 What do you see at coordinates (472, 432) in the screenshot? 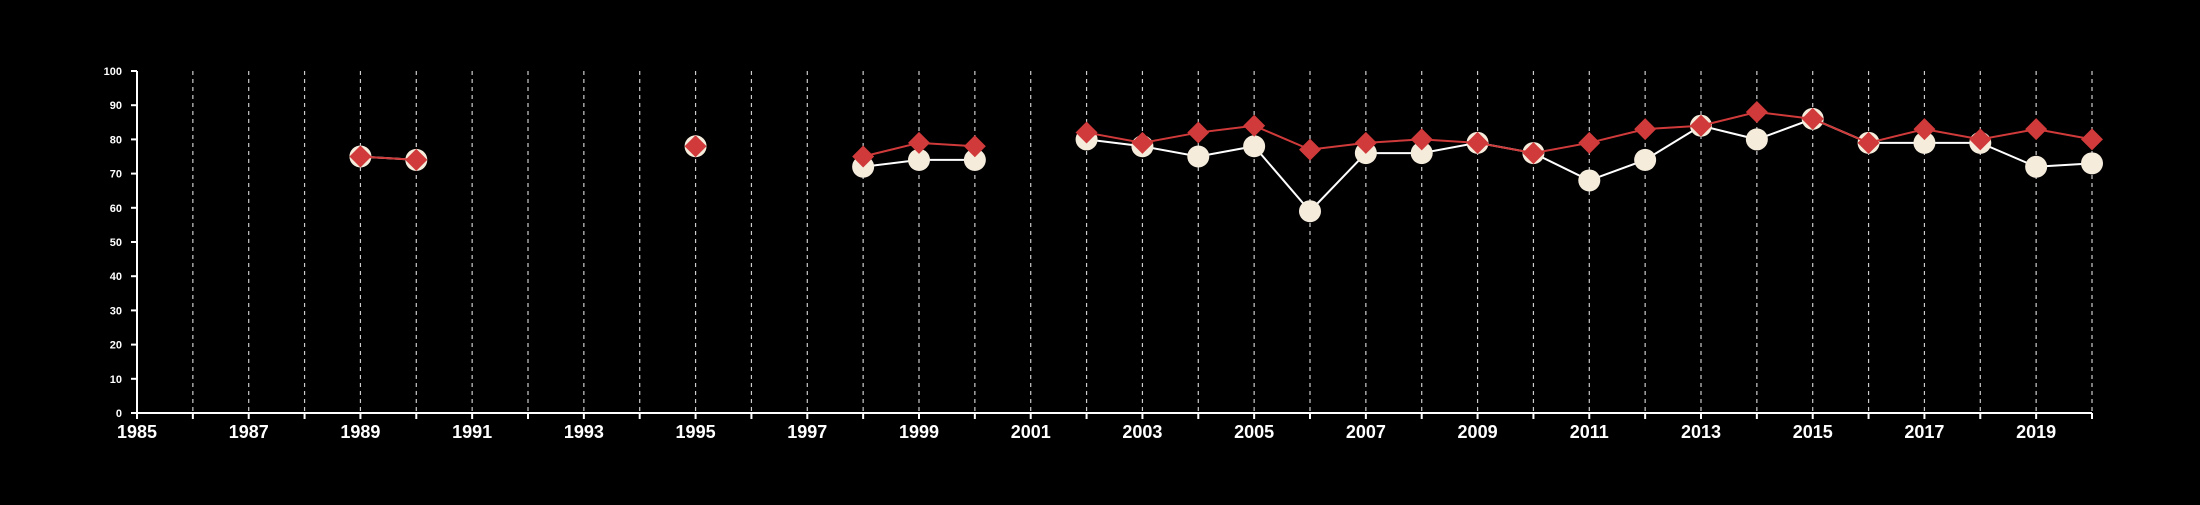
I see `x-tick-label: 1991` at bounding box center [472, 432].